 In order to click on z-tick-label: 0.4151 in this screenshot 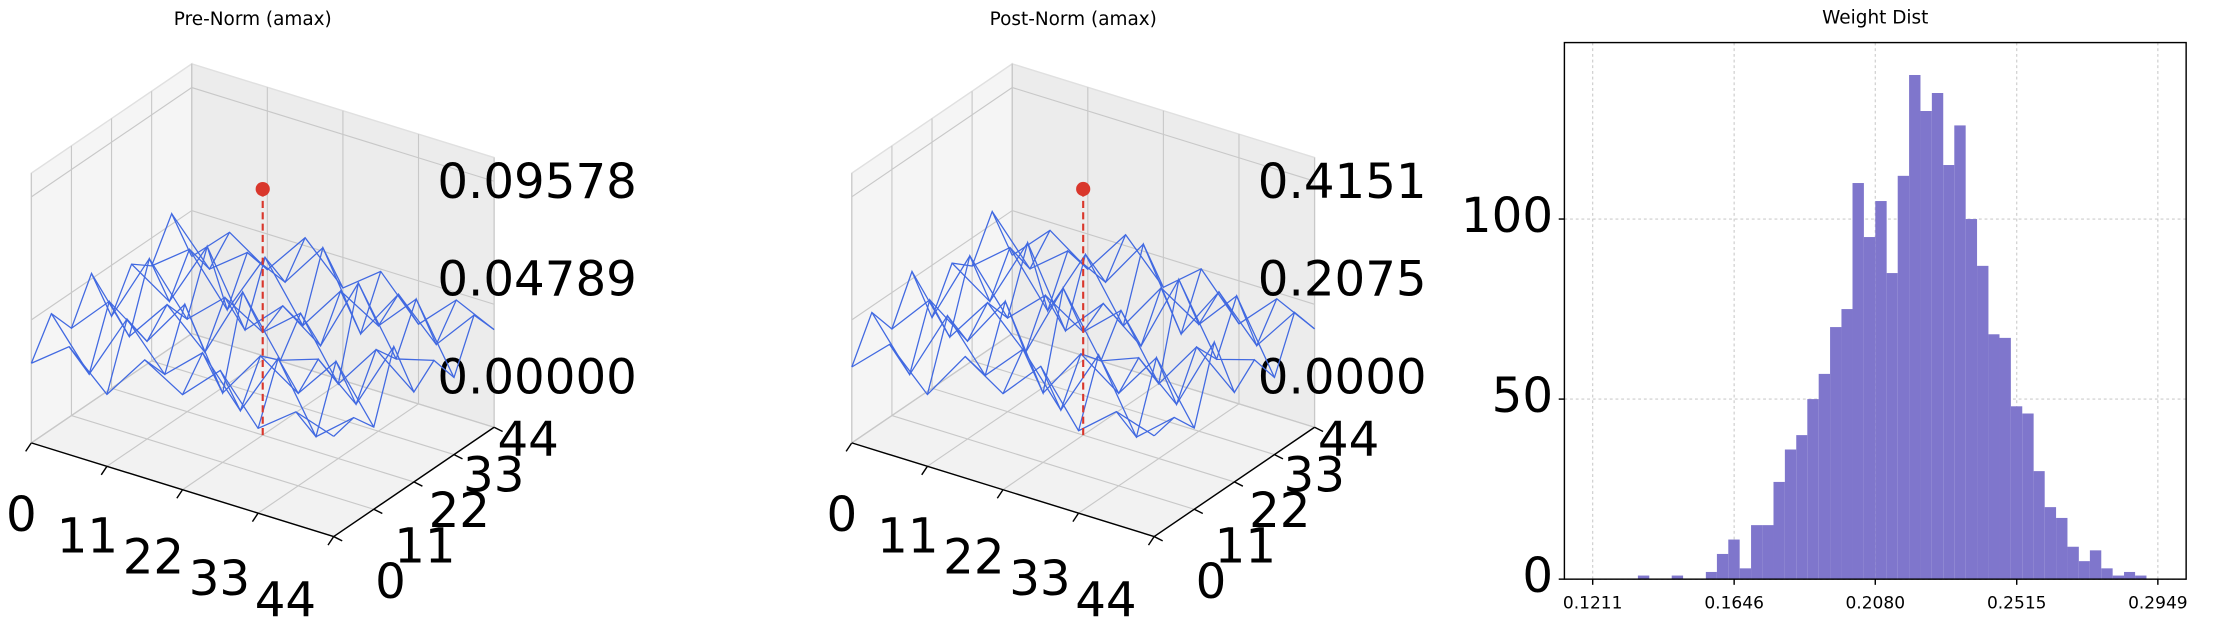, I will do `click(1342, 182)`.